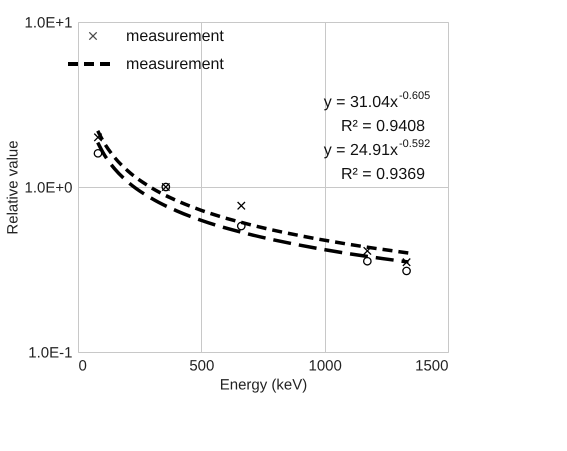 The height and width of the screenshot is (451, 567). What do you see at coordinates (383, 174) in the screenshot?
I see `annotation: R² = 0.9369` at bounding box center [383, 174].